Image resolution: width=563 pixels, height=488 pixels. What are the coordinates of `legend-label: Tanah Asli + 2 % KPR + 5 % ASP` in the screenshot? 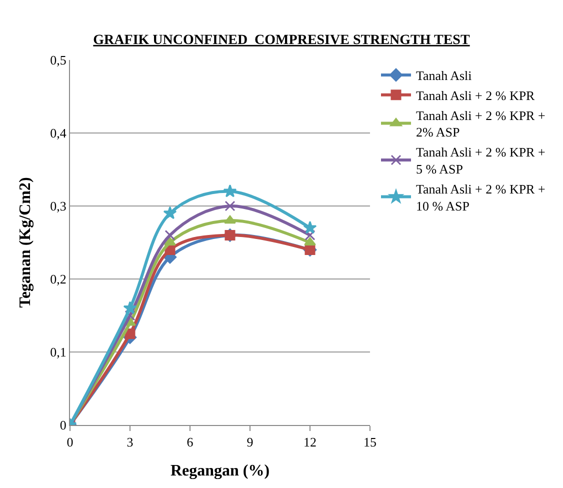 It's located at (481, 160).